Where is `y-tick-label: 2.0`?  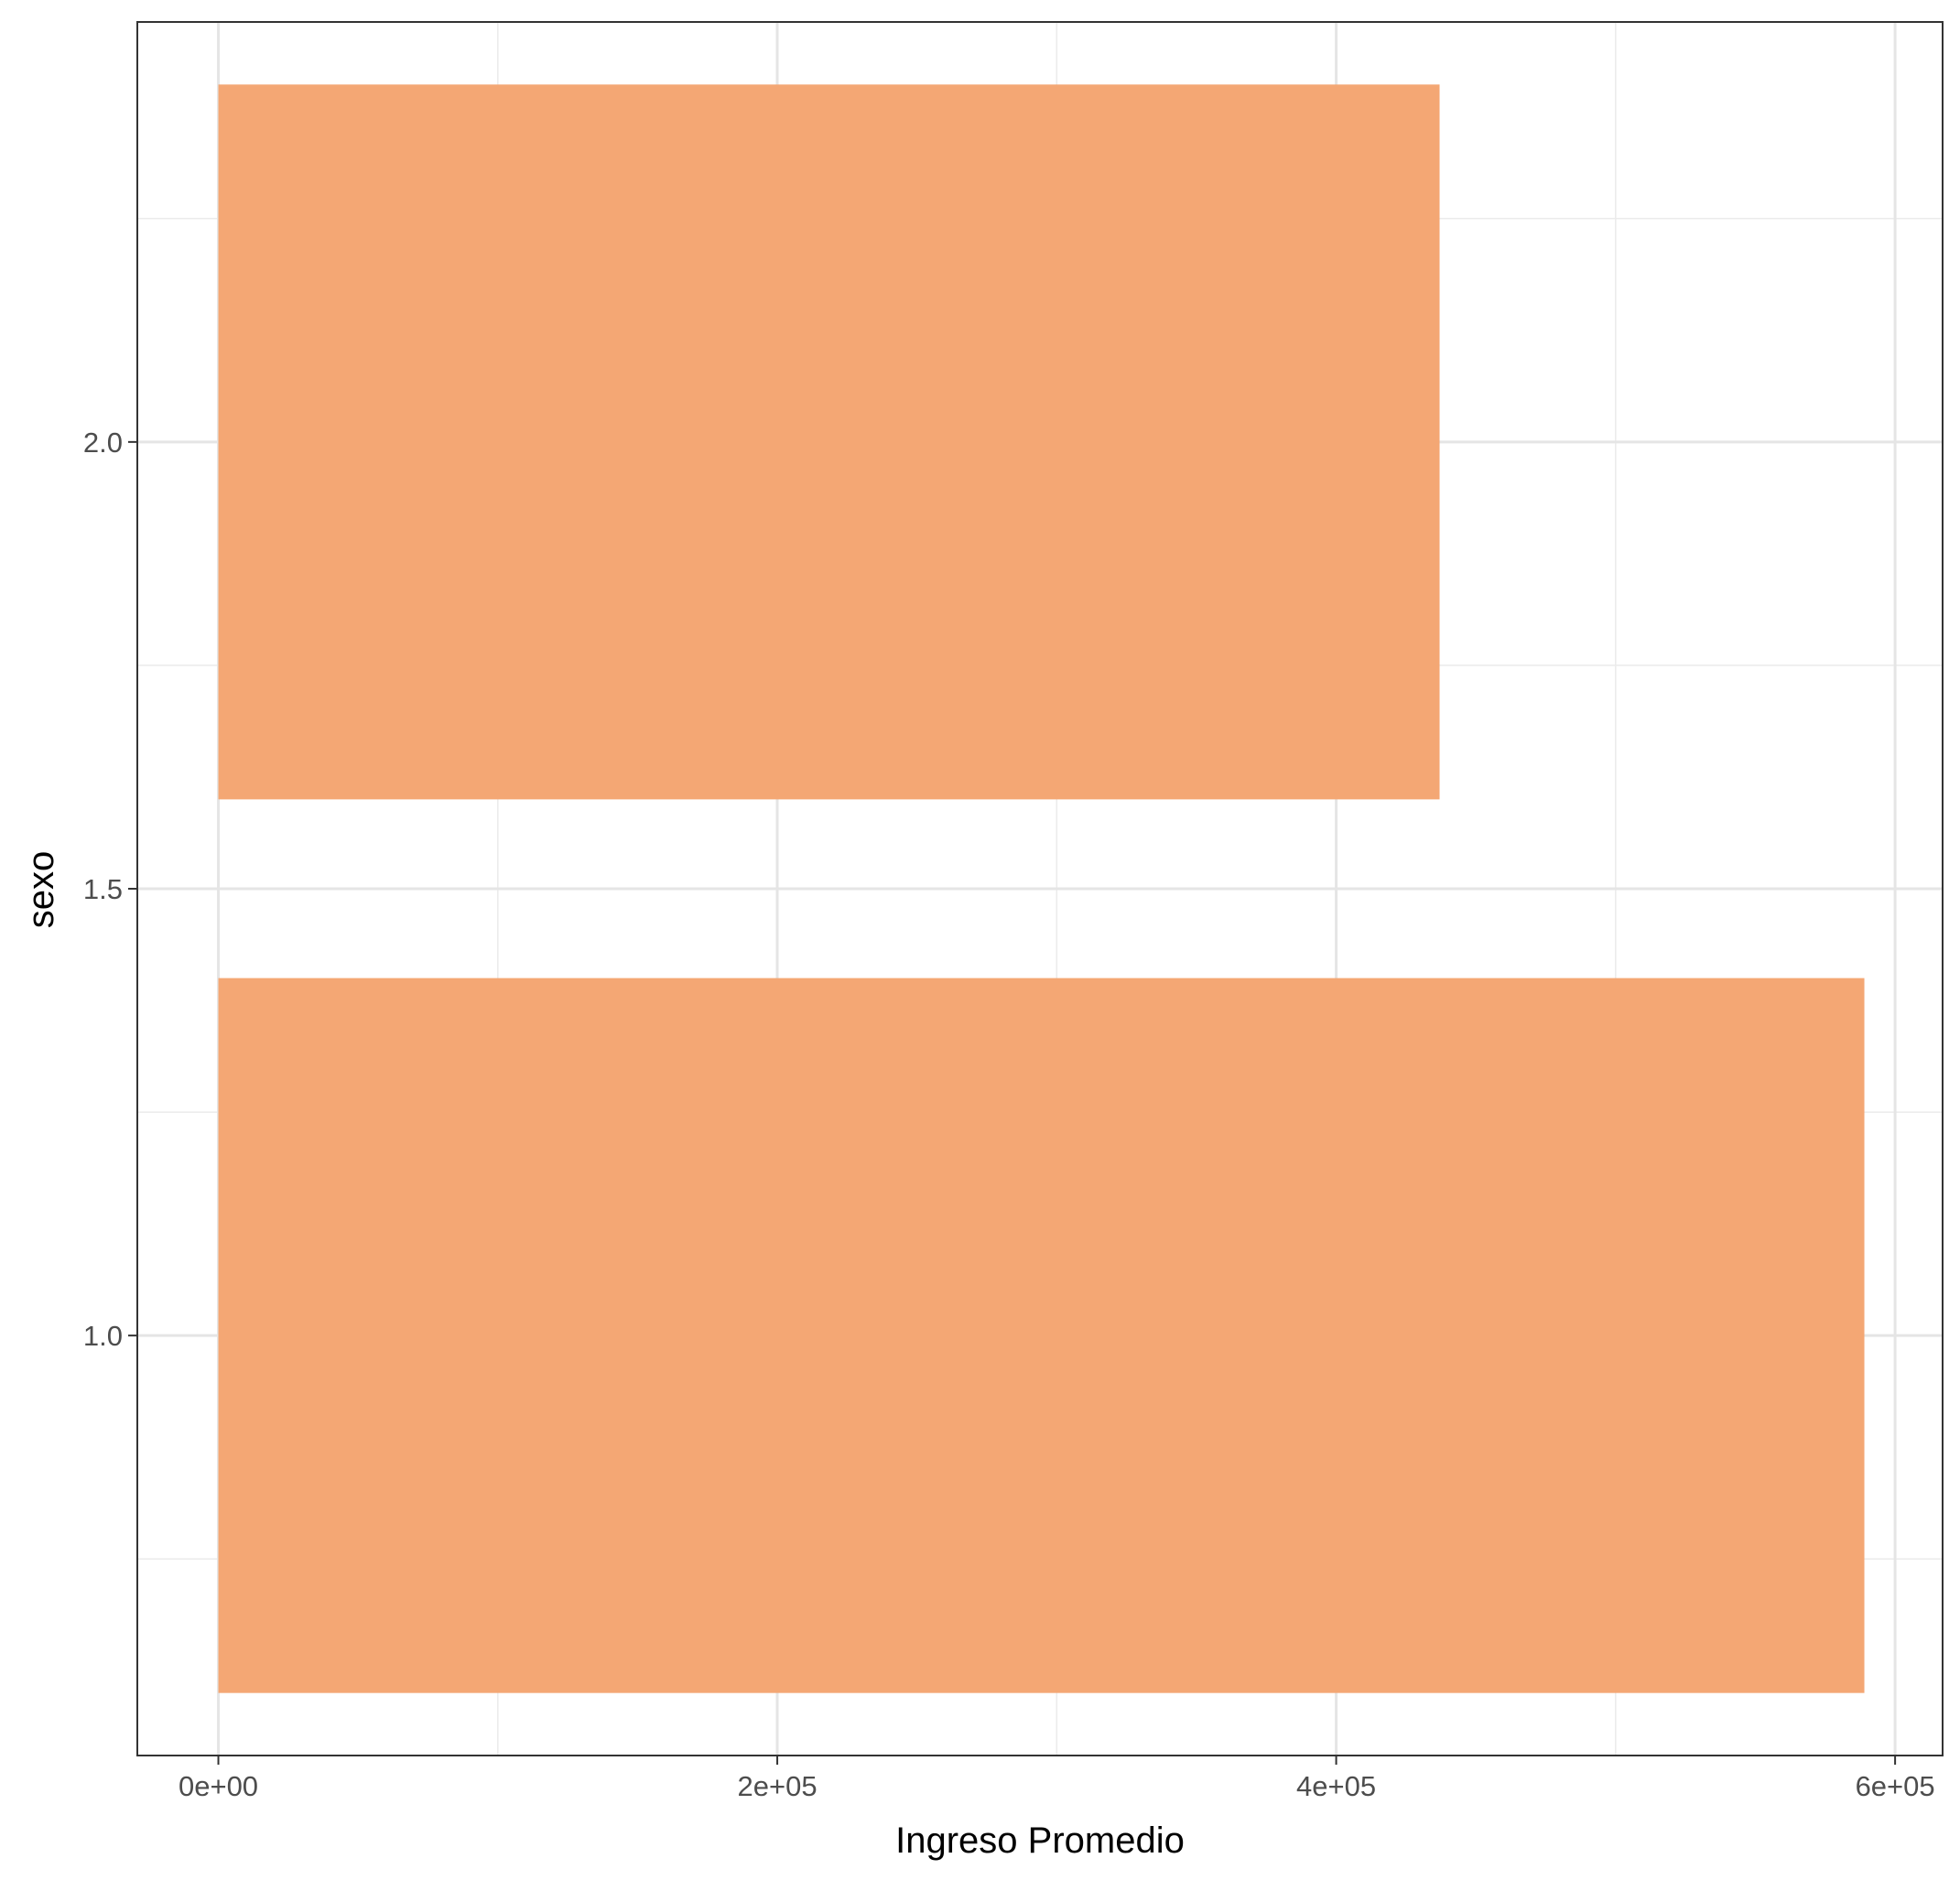 y-tick-label: 2.0 is located at coordinates (103, 443).